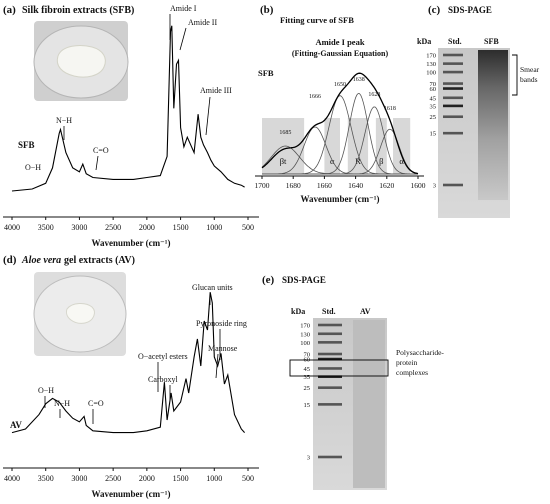 This screenshot has height=504, width=550. What do you see at coordinates (262, 185) in the screenshot?
I see `panel-b-tick-label: 1700` at bounding box center [262, 185].